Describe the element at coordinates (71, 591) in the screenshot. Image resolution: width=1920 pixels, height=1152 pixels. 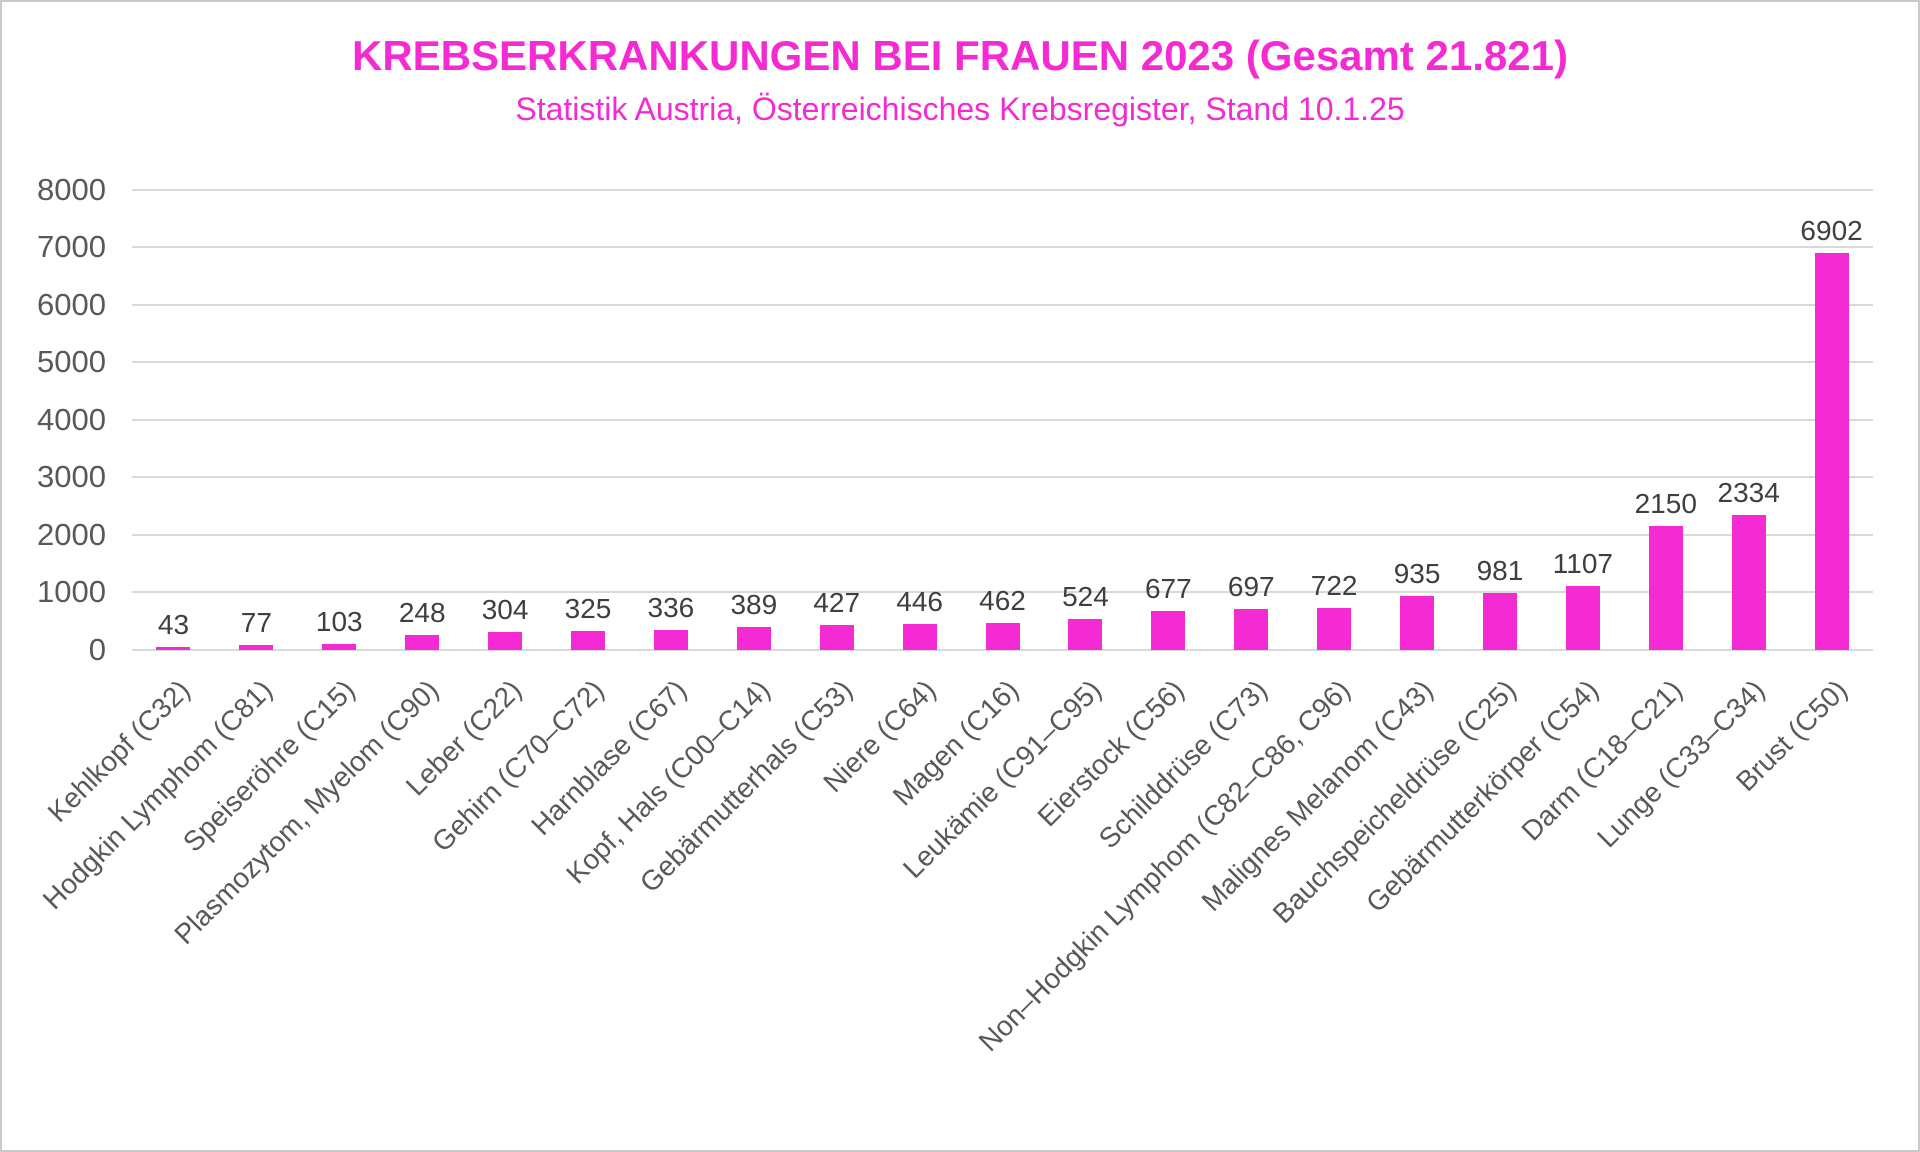
I see `y-tick-label: 1000` at that location.